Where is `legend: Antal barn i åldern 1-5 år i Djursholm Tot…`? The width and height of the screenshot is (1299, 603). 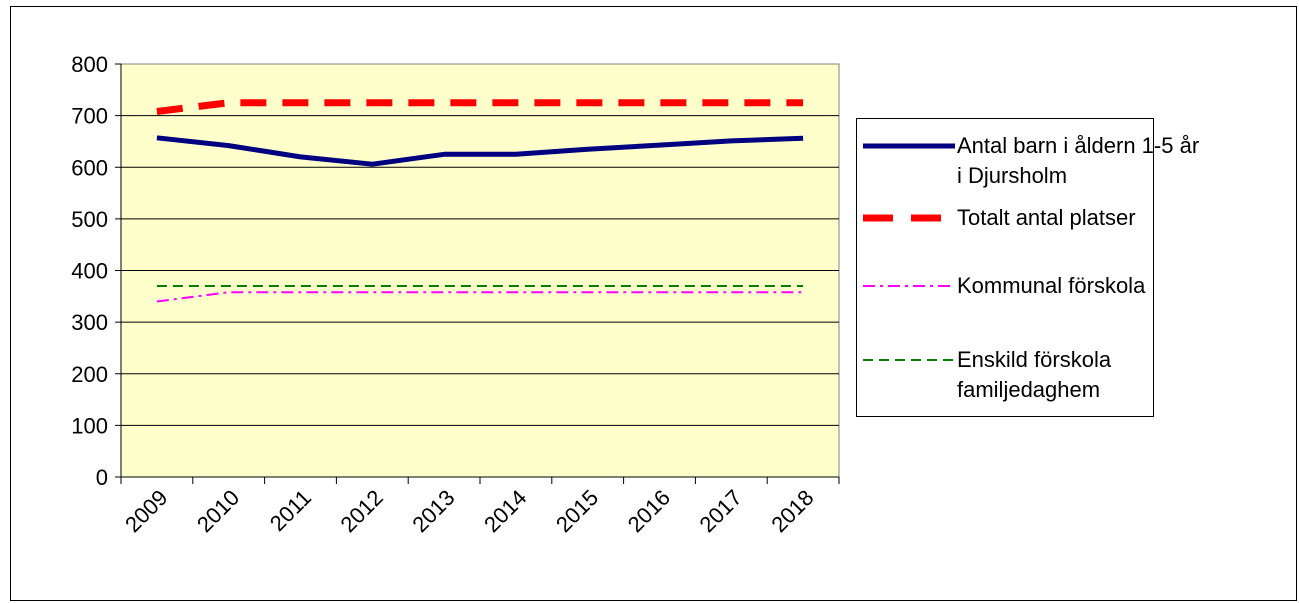 legend: Antal barn i åldern 1-5 år i Djursholm Tot… is located at coordinates (1027, 267).